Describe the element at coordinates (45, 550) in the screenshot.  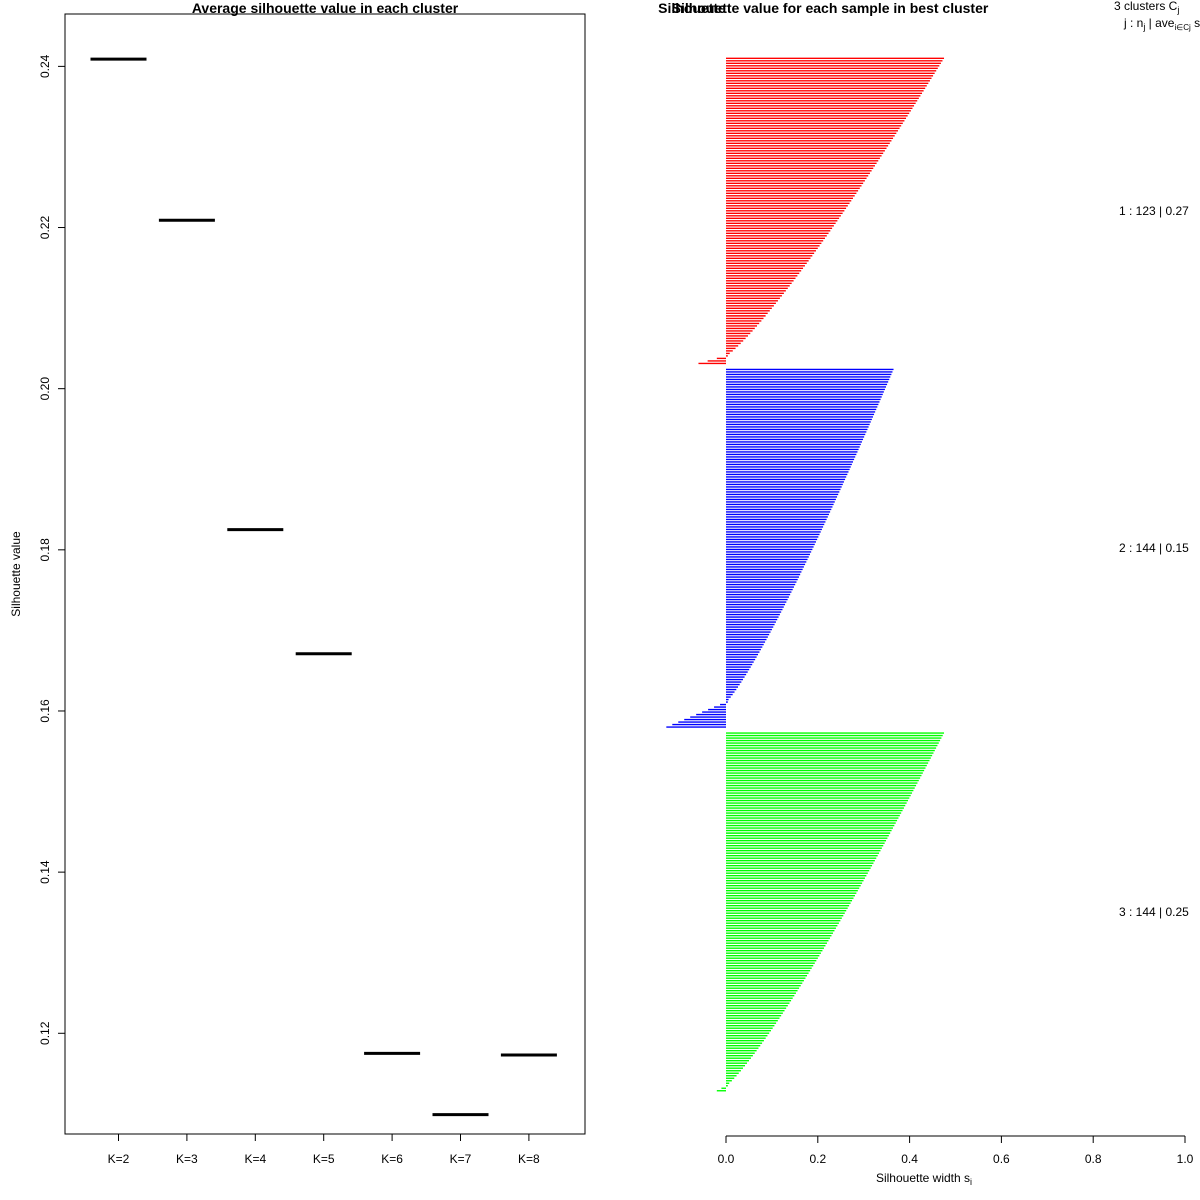
I see `left-y-tick-label: 0.18` at that location.